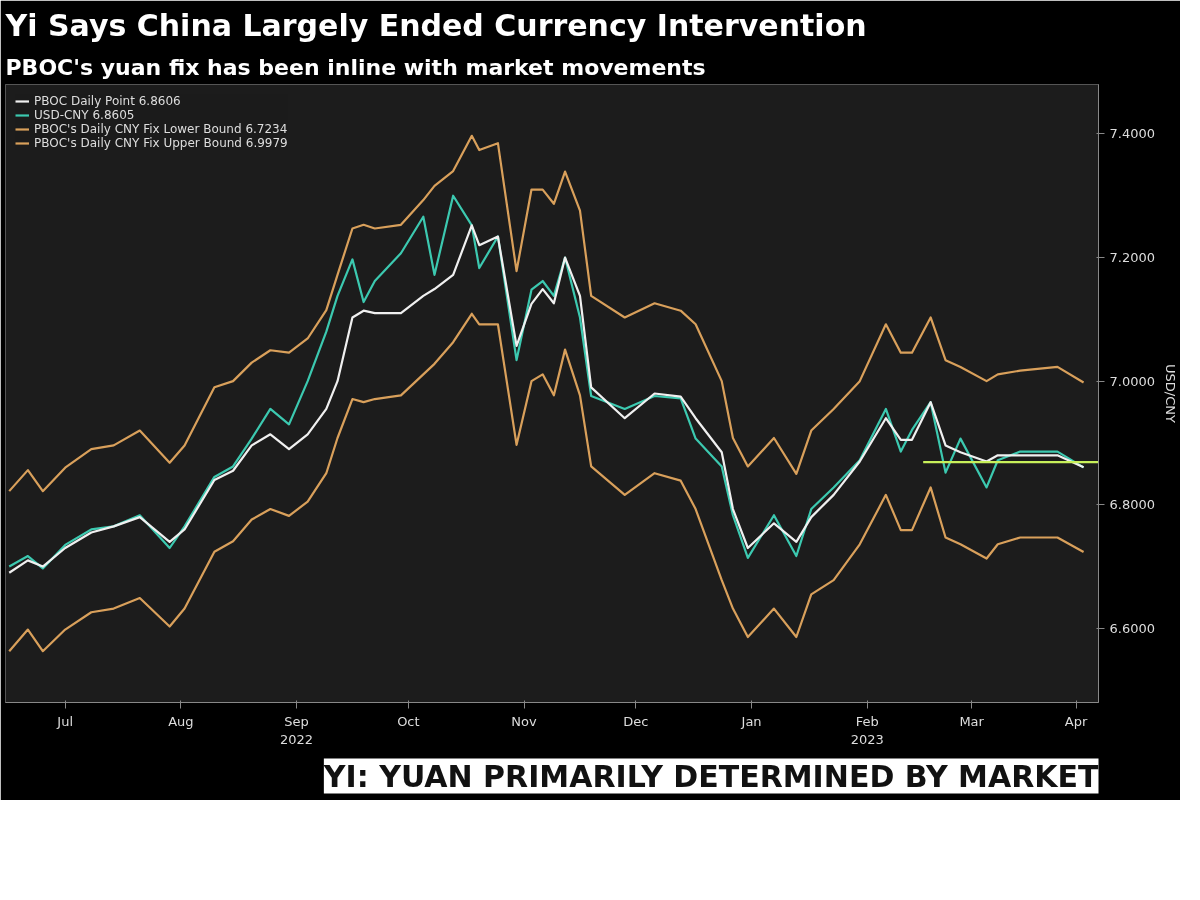  What do you see at coordinates (1132, 134) in the screenshot?
I see `y-tick-label: 7.4000` at bounding box center [1132, 134].